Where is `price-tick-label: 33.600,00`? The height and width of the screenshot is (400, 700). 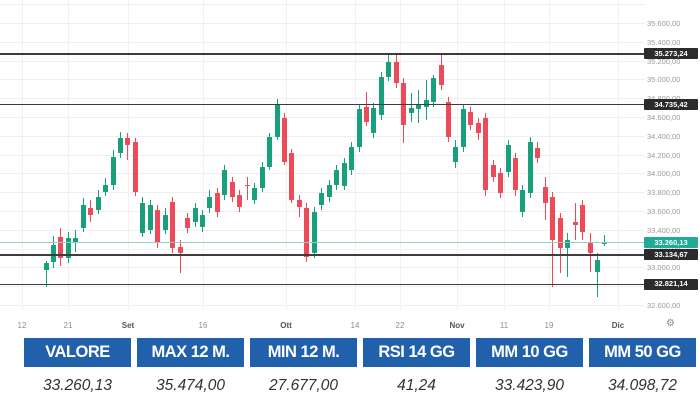 price-tick-label: 33.600,00 is located at coordinates (664, 211).